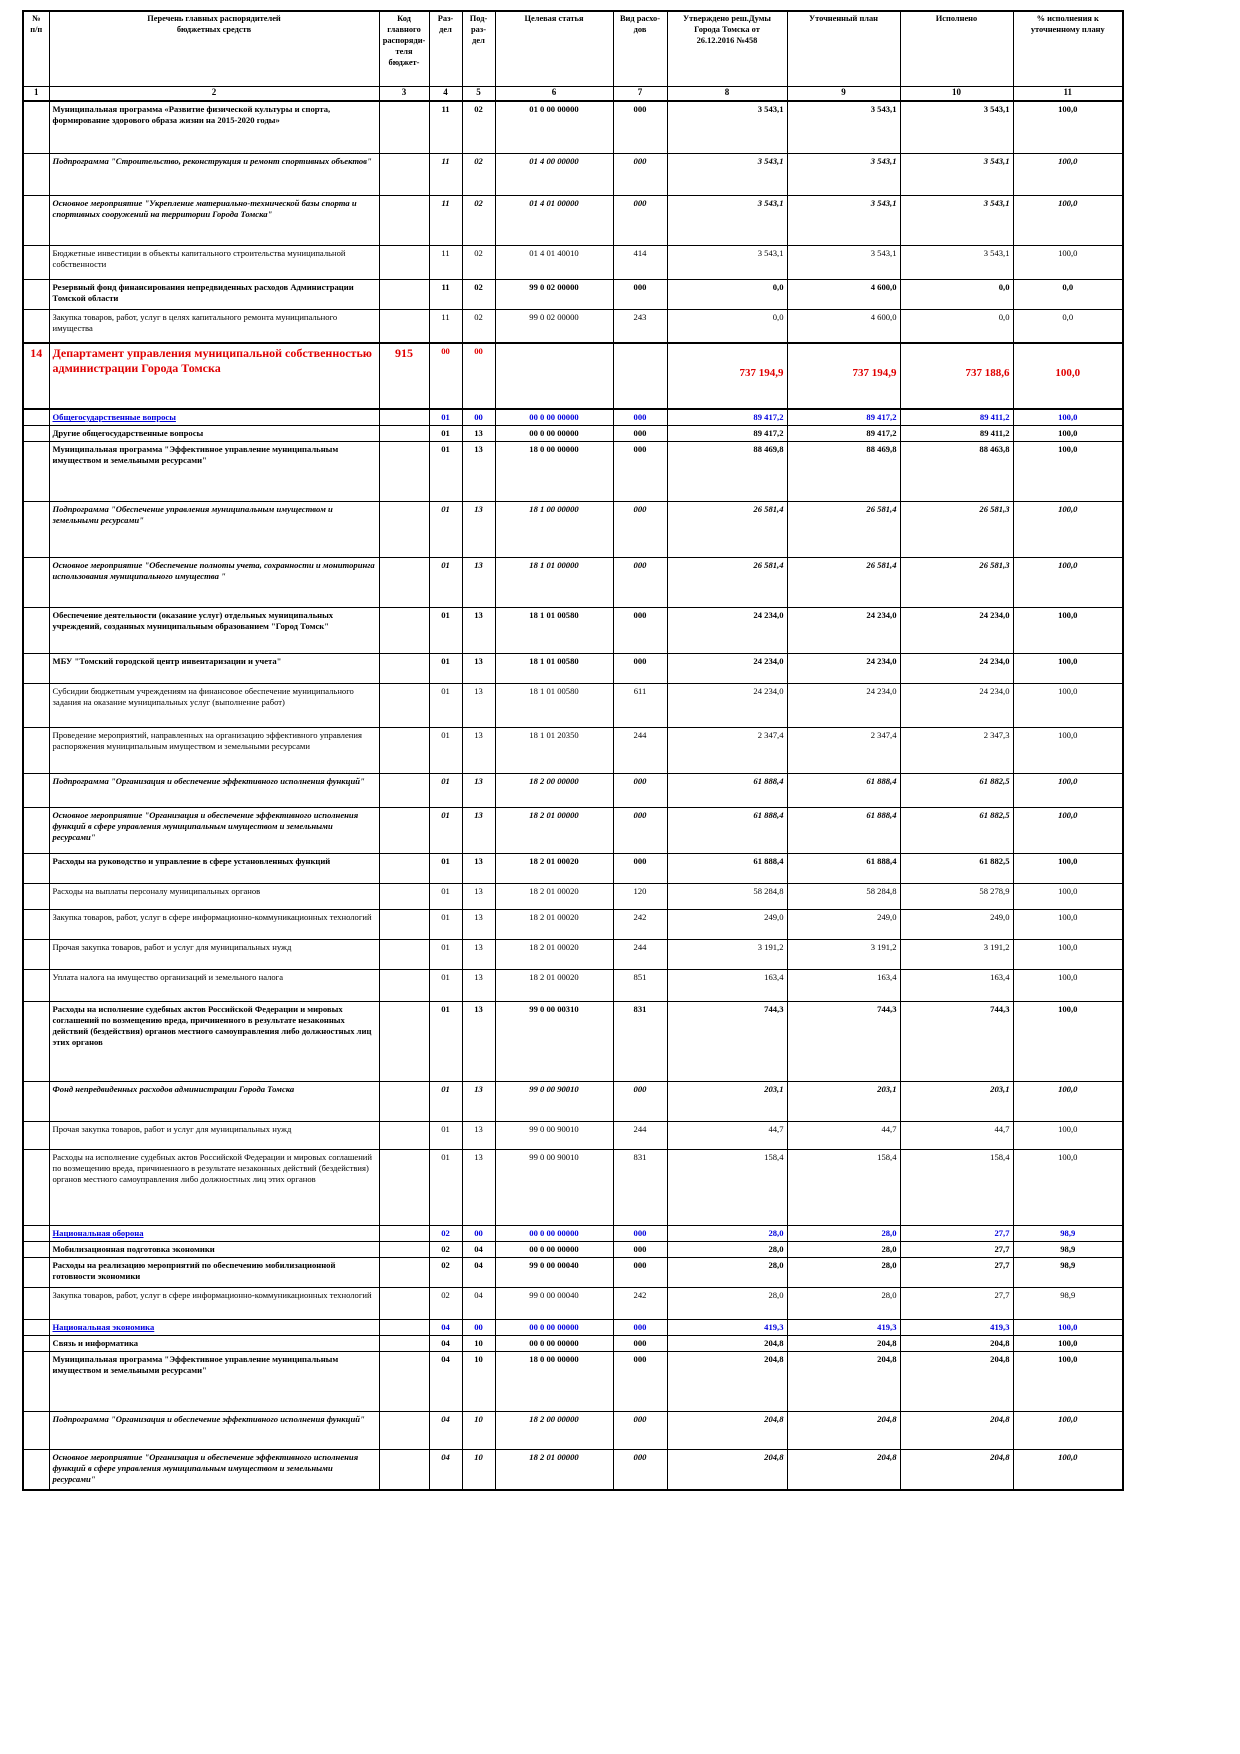 Image resolution: width=1240 pixels, height=1754 pixels. What do you see at coordinates (214, 433) in the screenshot?
I see `cell-name: Другие общегосударственные вопросы` at bounding box center [214, 433].